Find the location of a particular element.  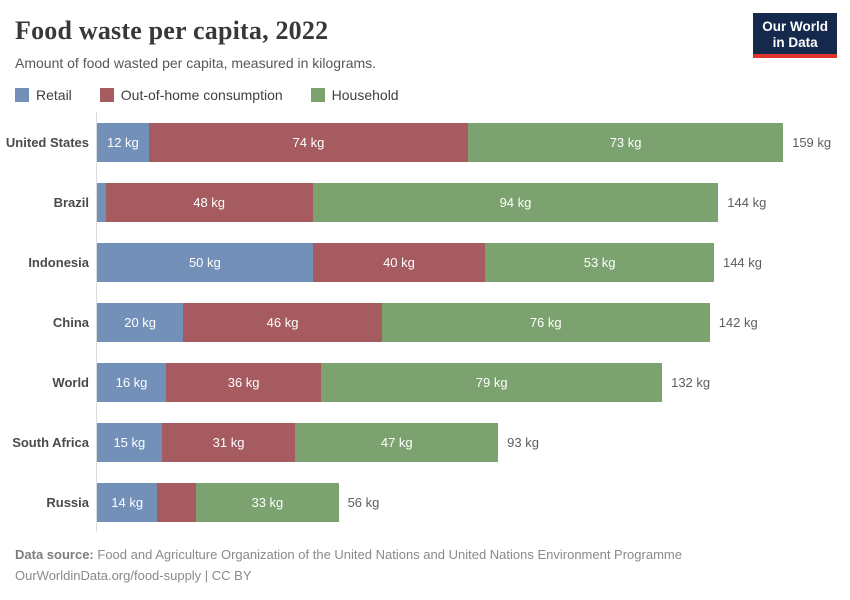

segment-value-label: 36 kg is located at coordinates (243, 382).